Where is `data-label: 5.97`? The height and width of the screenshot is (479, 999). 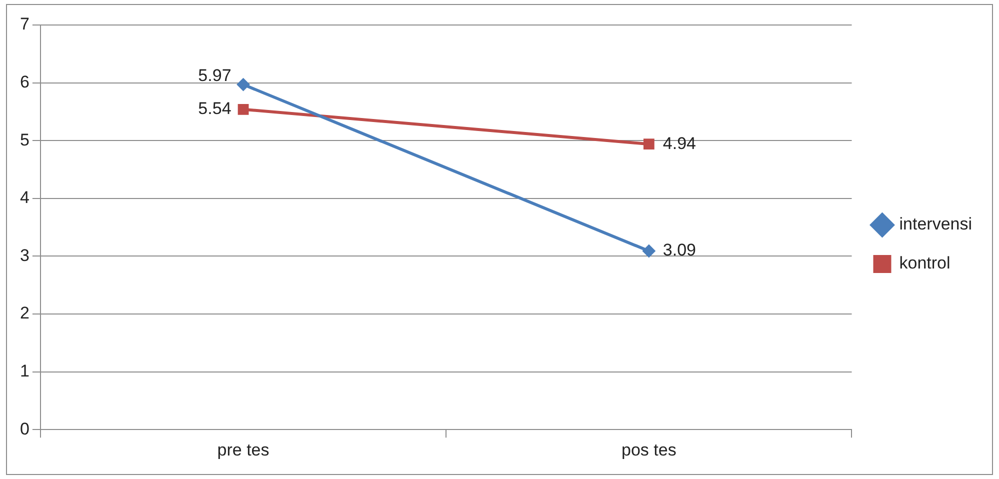
data-label: 5.97 is located at coordinates (215, 76).